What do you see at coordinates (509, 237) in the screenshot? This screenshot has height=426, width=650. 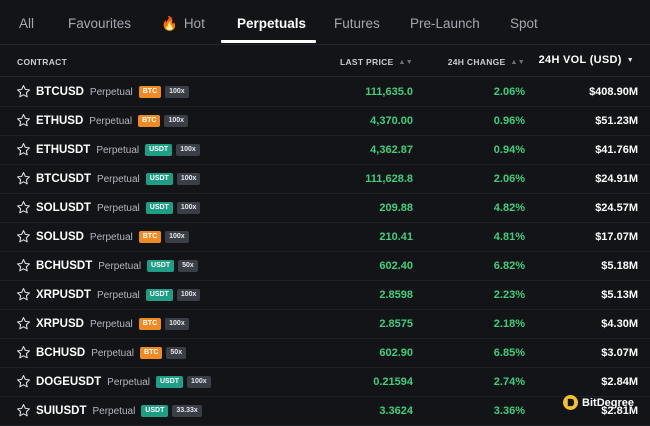 I see `24h-change: 4.81%` at bounding box center [509, 237].